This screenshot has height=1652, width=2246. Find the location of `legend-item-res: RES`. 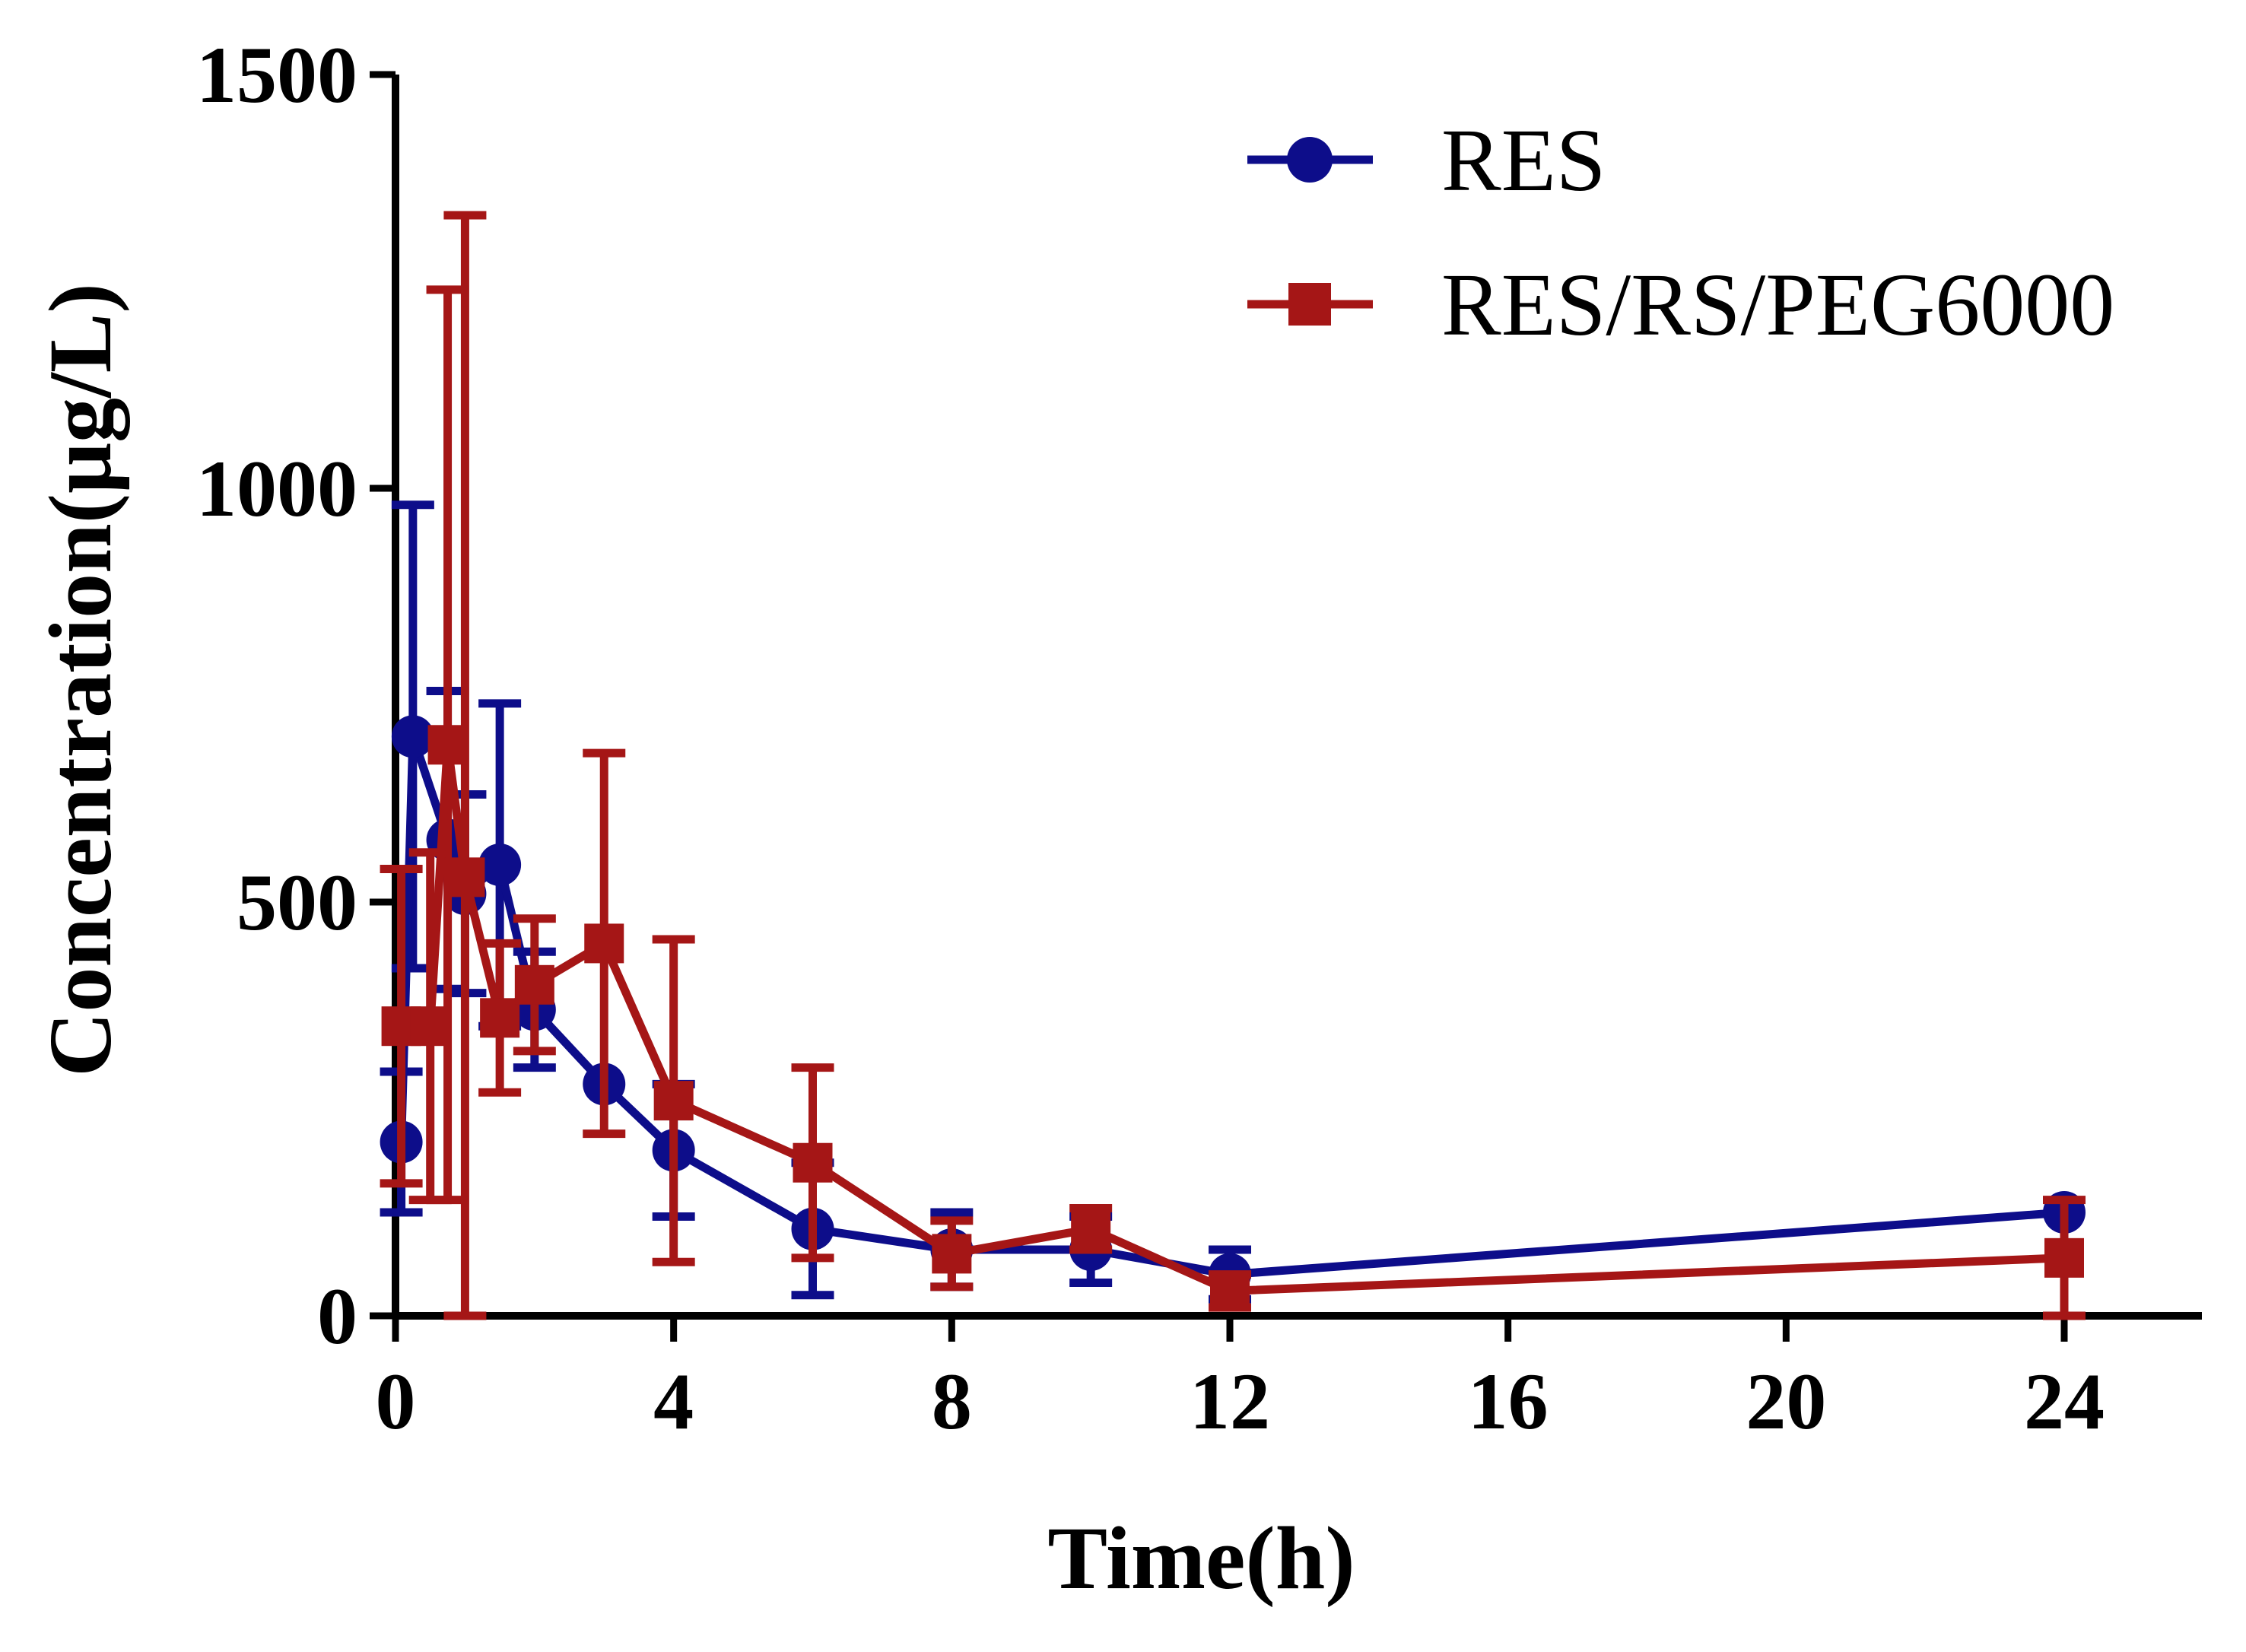

legend-item-res: RES is located at coordinates (1426, 160).